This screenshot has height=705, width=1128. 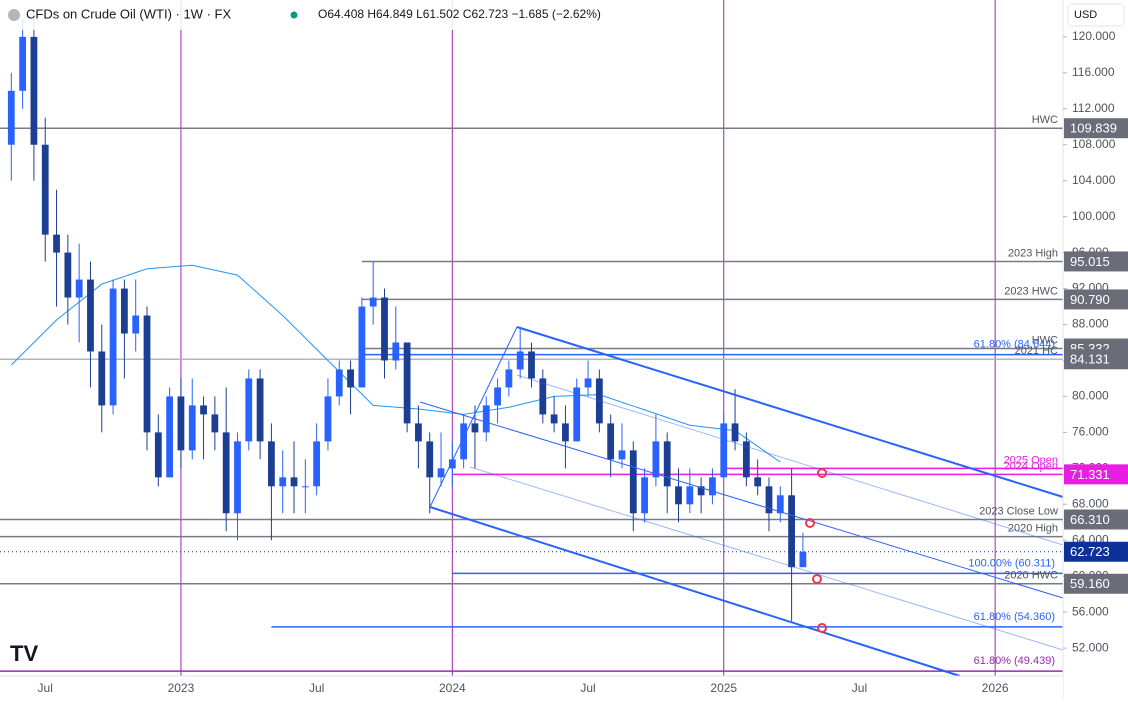 I want to click on y-tick-label: 104.000, so click(x=1094, y=180).